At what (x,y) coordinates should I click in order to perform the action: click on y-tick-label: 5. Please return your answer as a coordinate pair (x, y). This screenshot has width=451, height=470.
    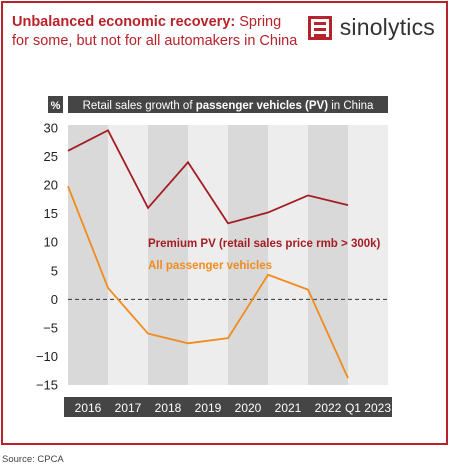
    Looking at the image, I should click on (54, 270).